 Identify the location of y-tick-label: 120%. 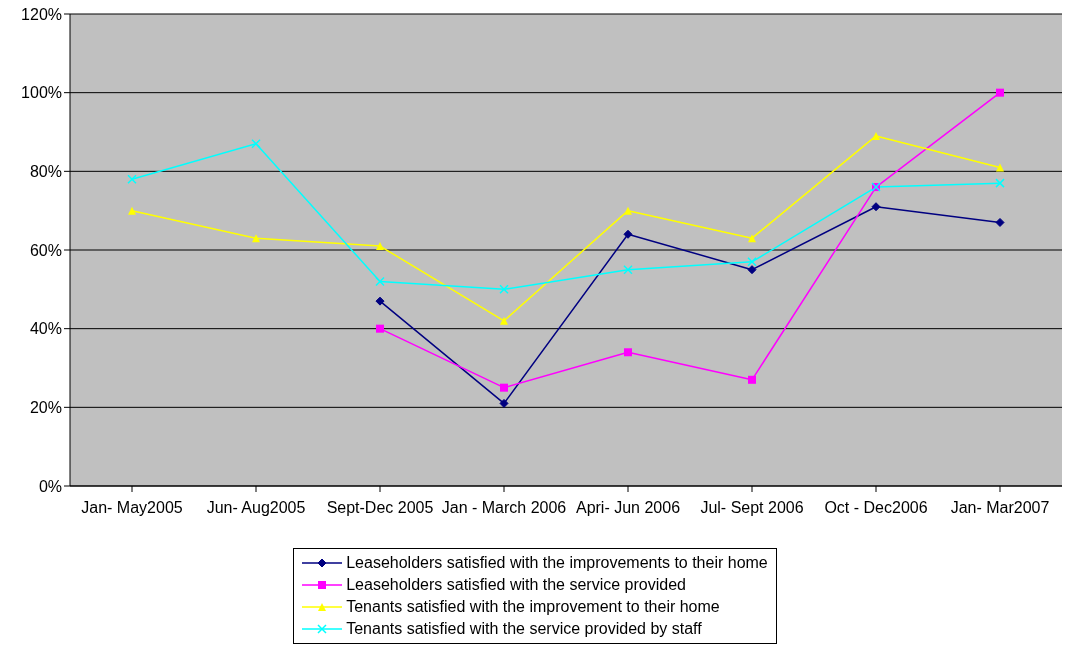
(41, 14).